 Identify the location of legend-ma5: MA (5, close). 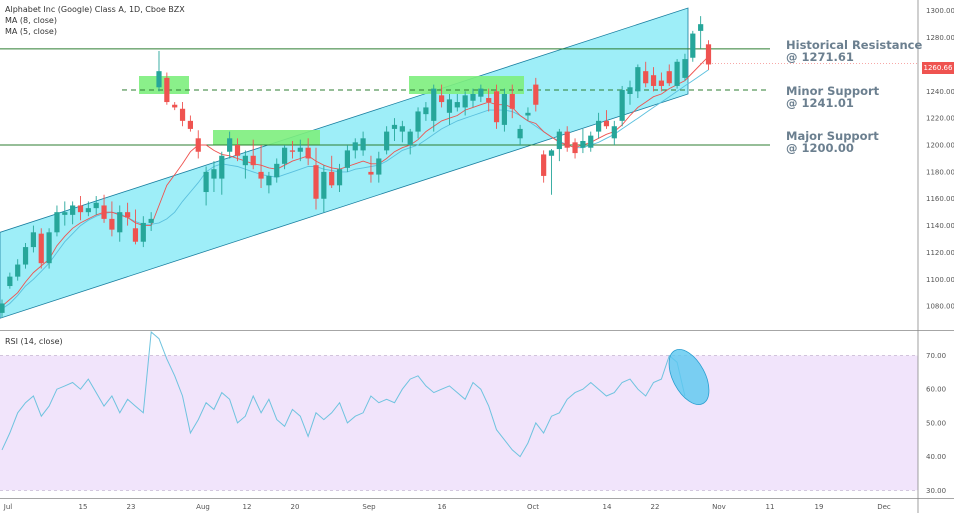
(31, 31).